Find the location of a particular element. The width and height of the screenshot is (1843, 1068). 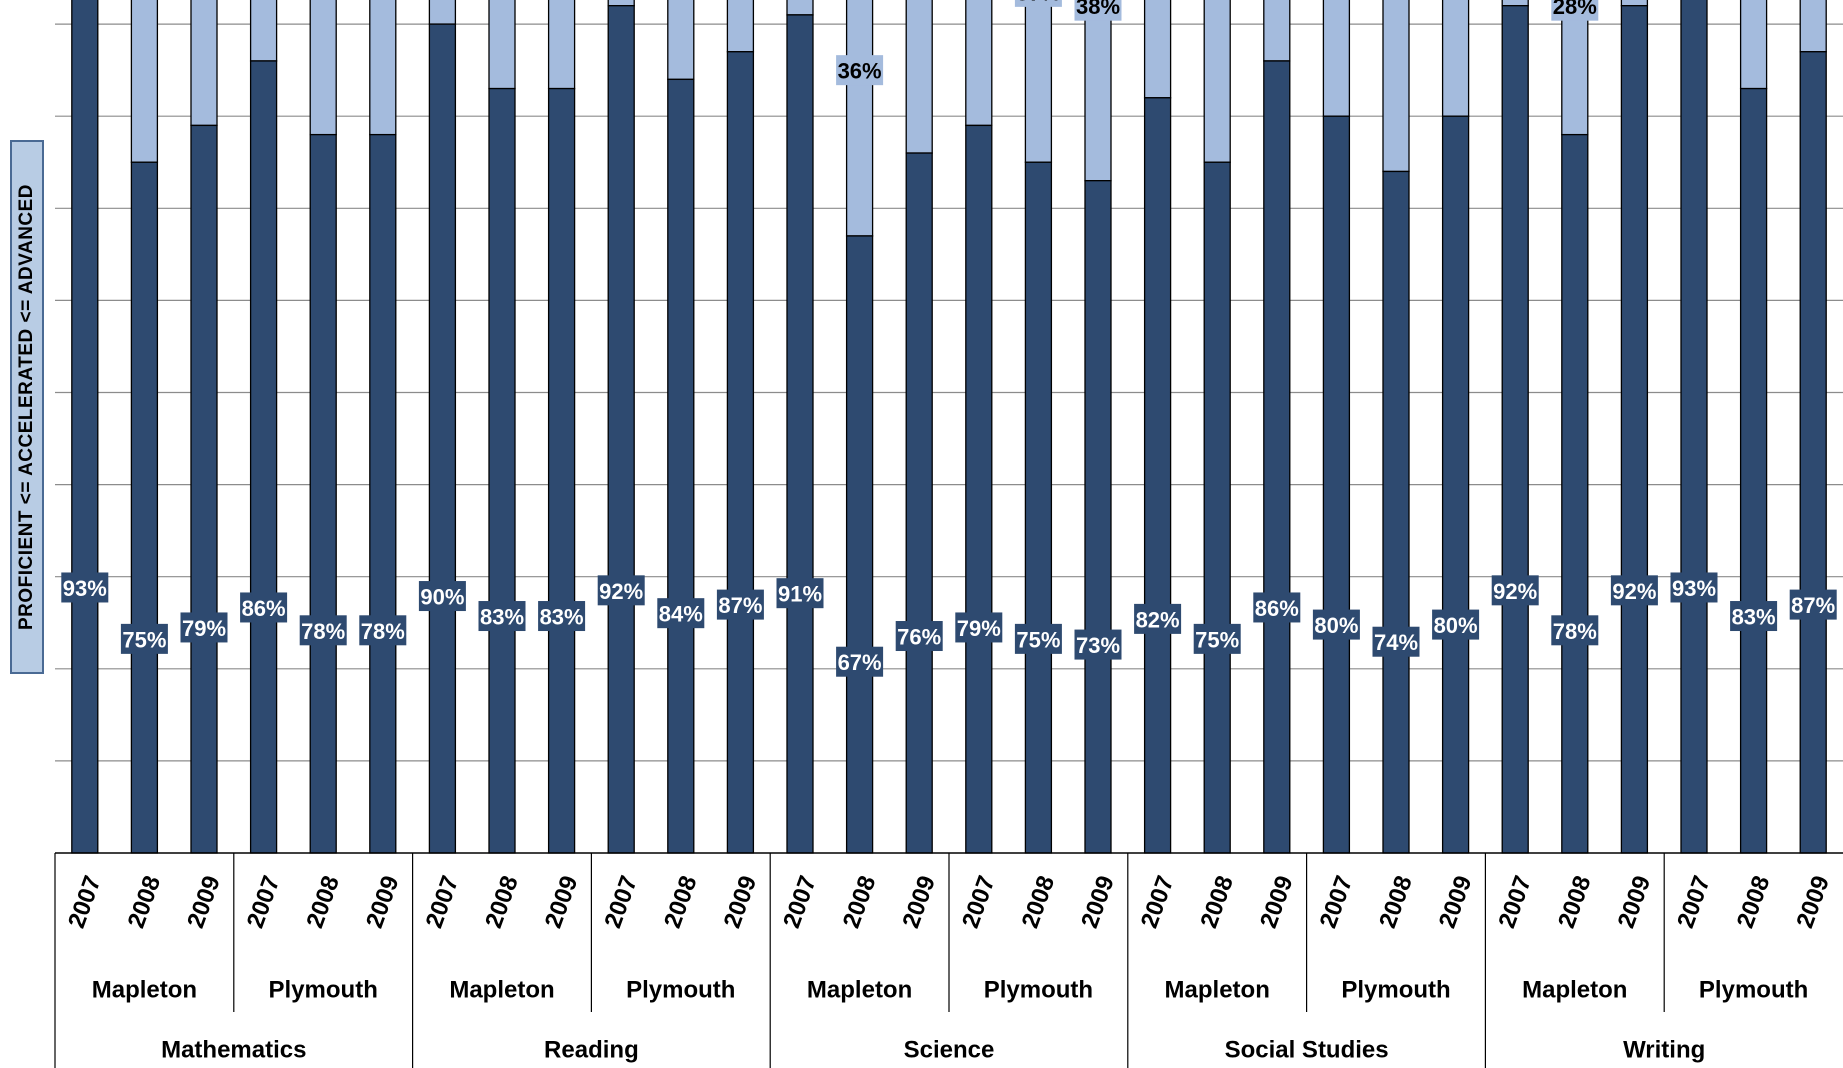

data-label-accelerated: 38% is located at coordinates (1098, 9).